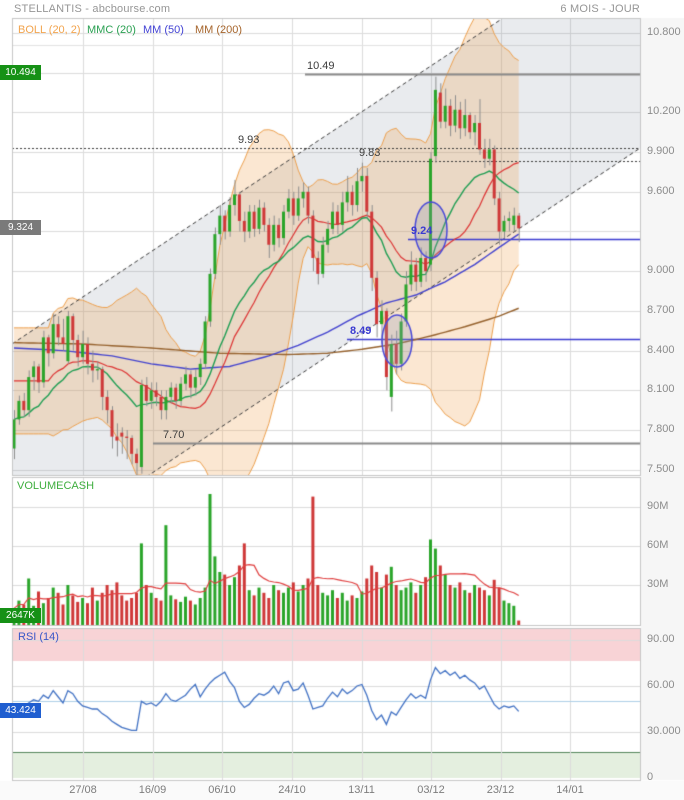  I want to click on volume-axis-tick: 60M, so click(658, 545).